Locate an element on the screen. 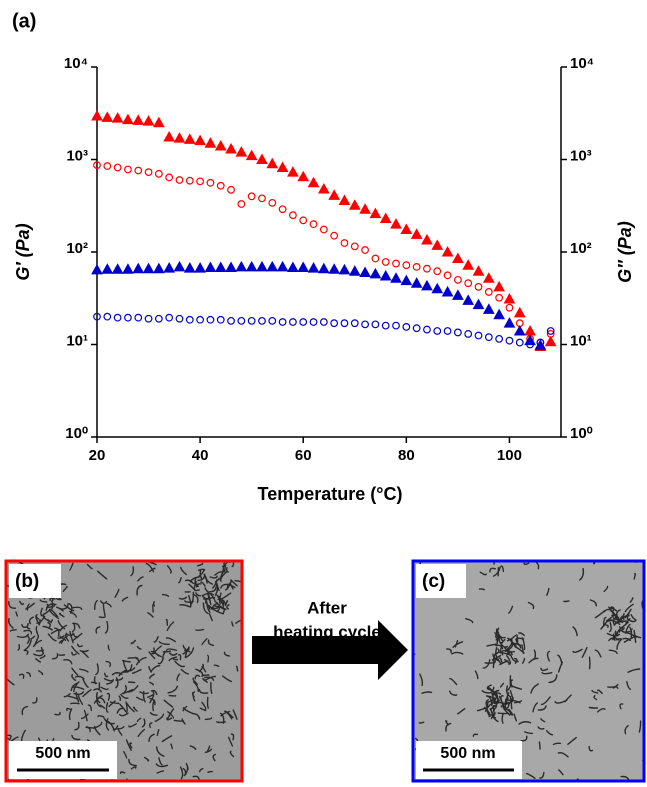 This screenshot has width=647, height=787. x-tick-label: 80 is located at coordinates (406, 455).